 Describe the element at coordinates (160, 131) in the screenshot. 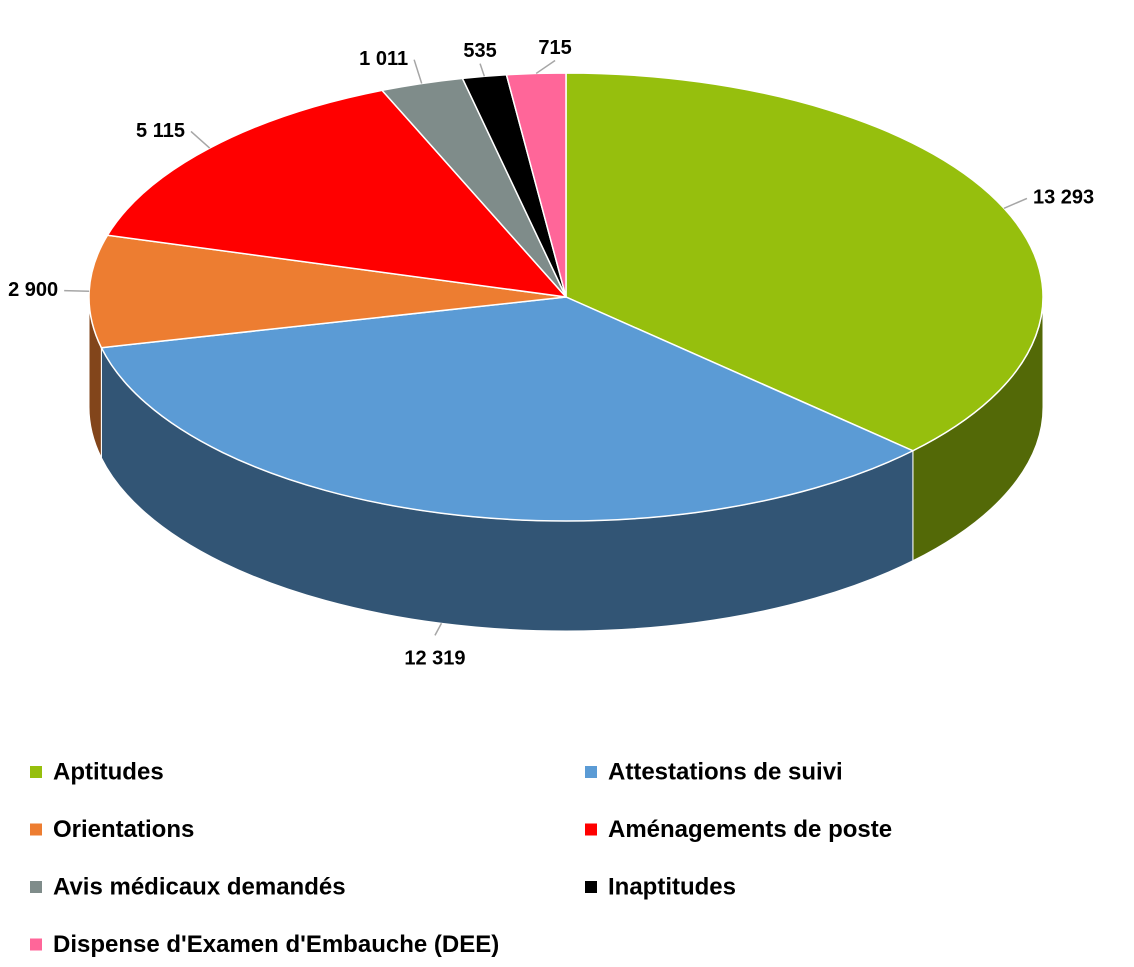

I see `data-label: 5 115` at that location.